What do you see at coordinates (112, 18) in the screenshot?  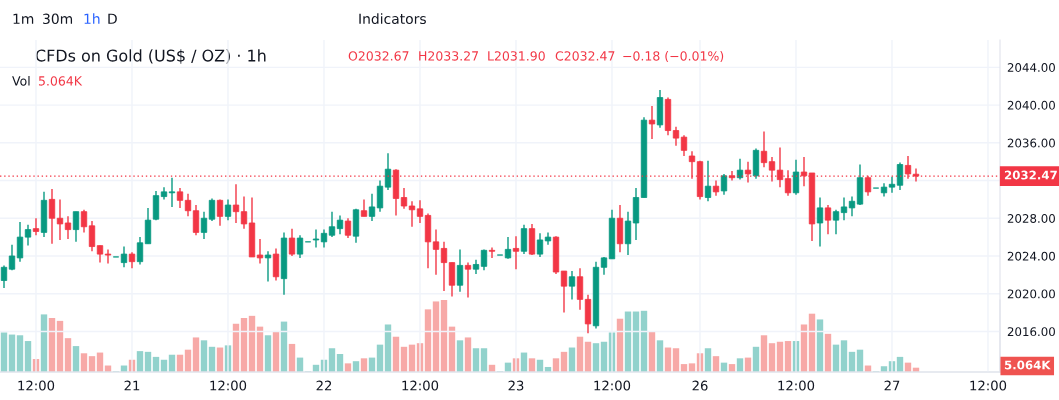 I see `text: D` at bounding box center [112, 18].